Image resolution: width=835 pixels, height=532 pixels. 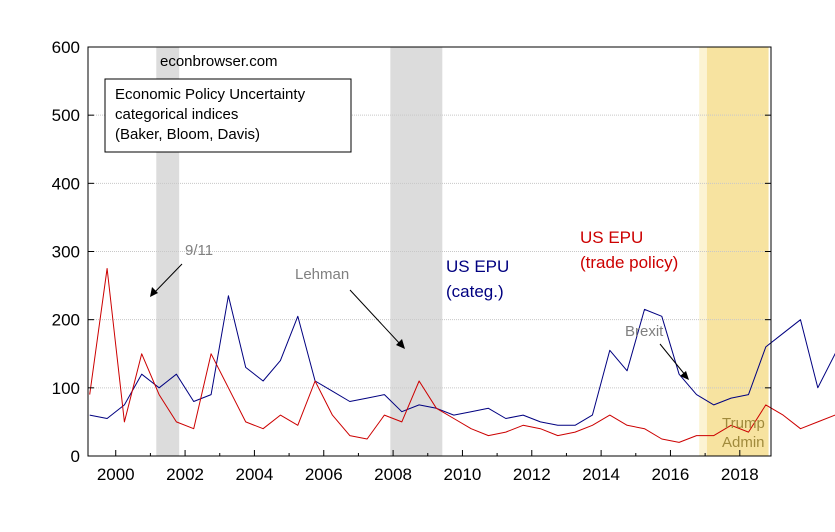 I want to click on brexit-arrowhead, so click(x=684, y=375).